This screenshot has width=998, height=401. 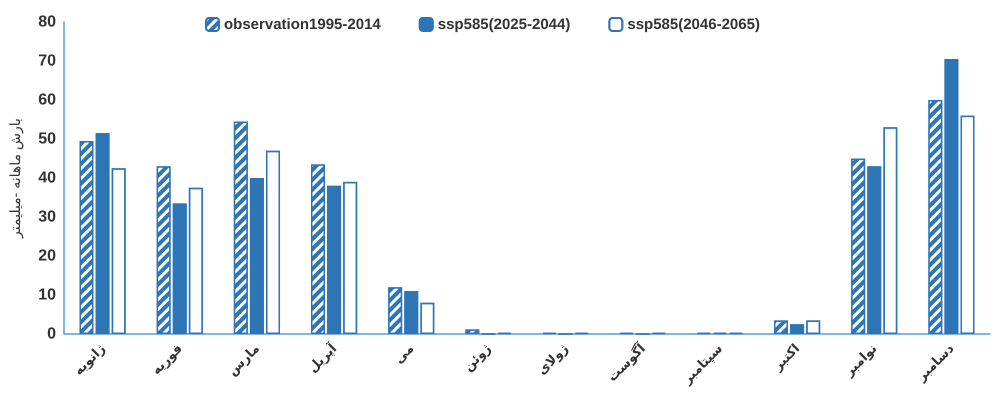 I want to click on y-tick-label: 10, so click(x=47, y=295).